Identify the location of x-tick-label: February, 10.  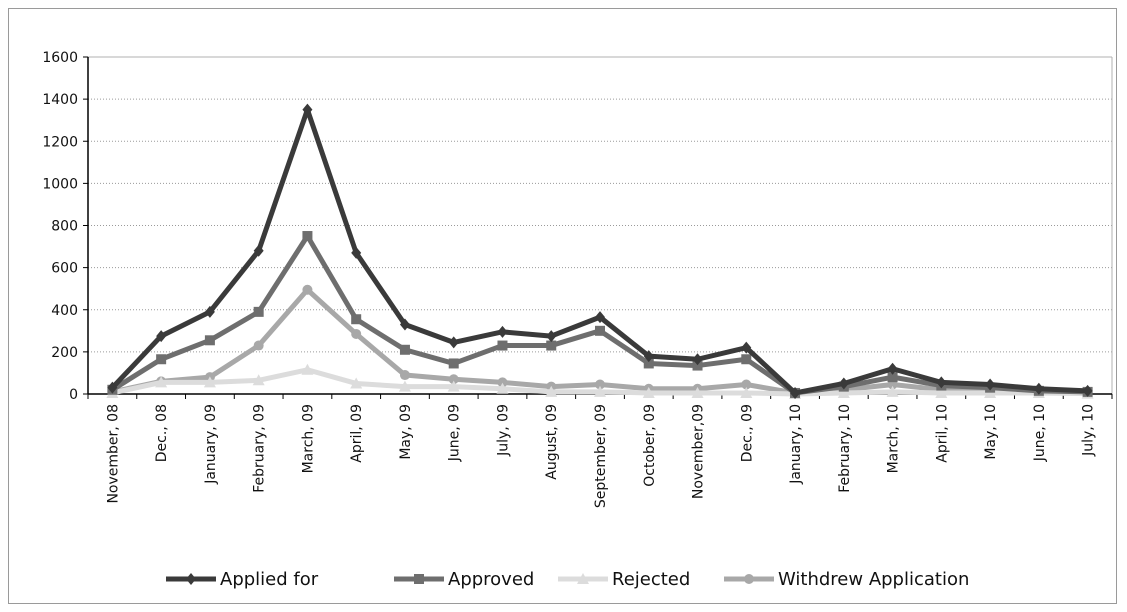
(845, 448).